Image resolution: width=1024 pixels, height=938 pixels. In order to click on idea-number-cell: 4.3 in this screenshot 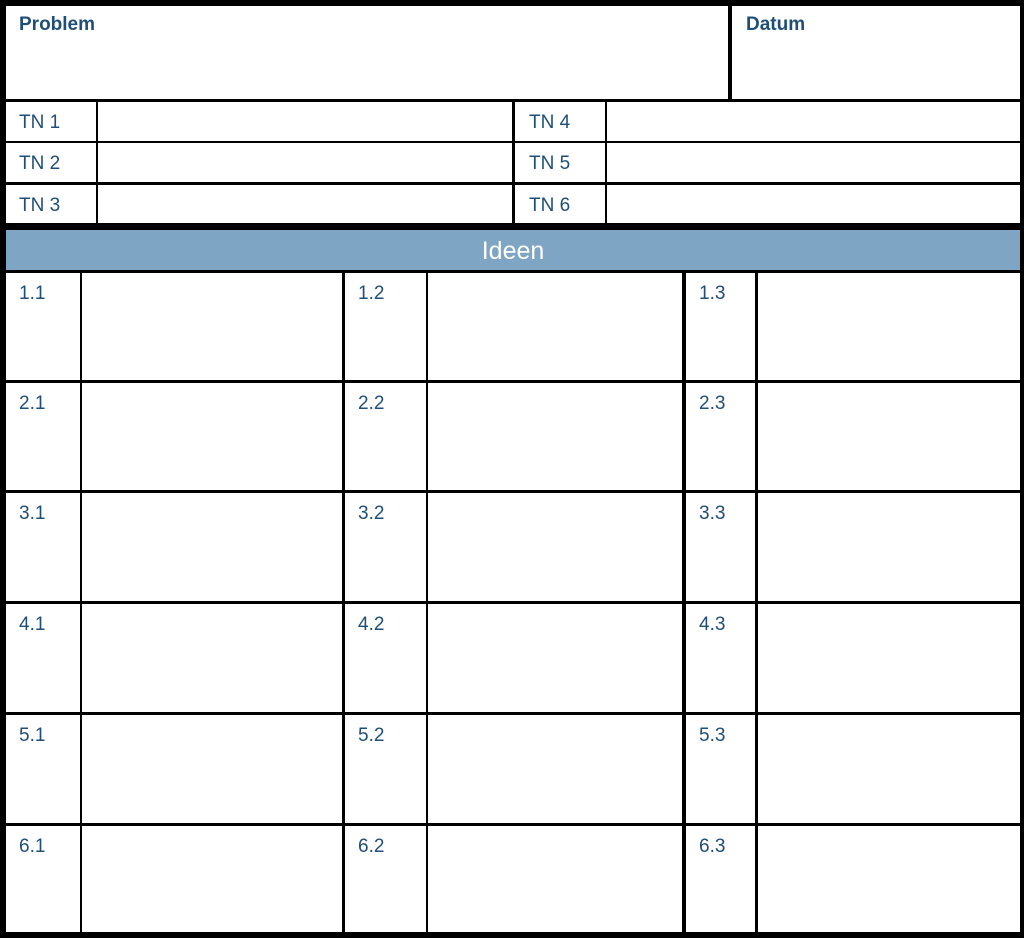, I will do `click(720, 658)`.